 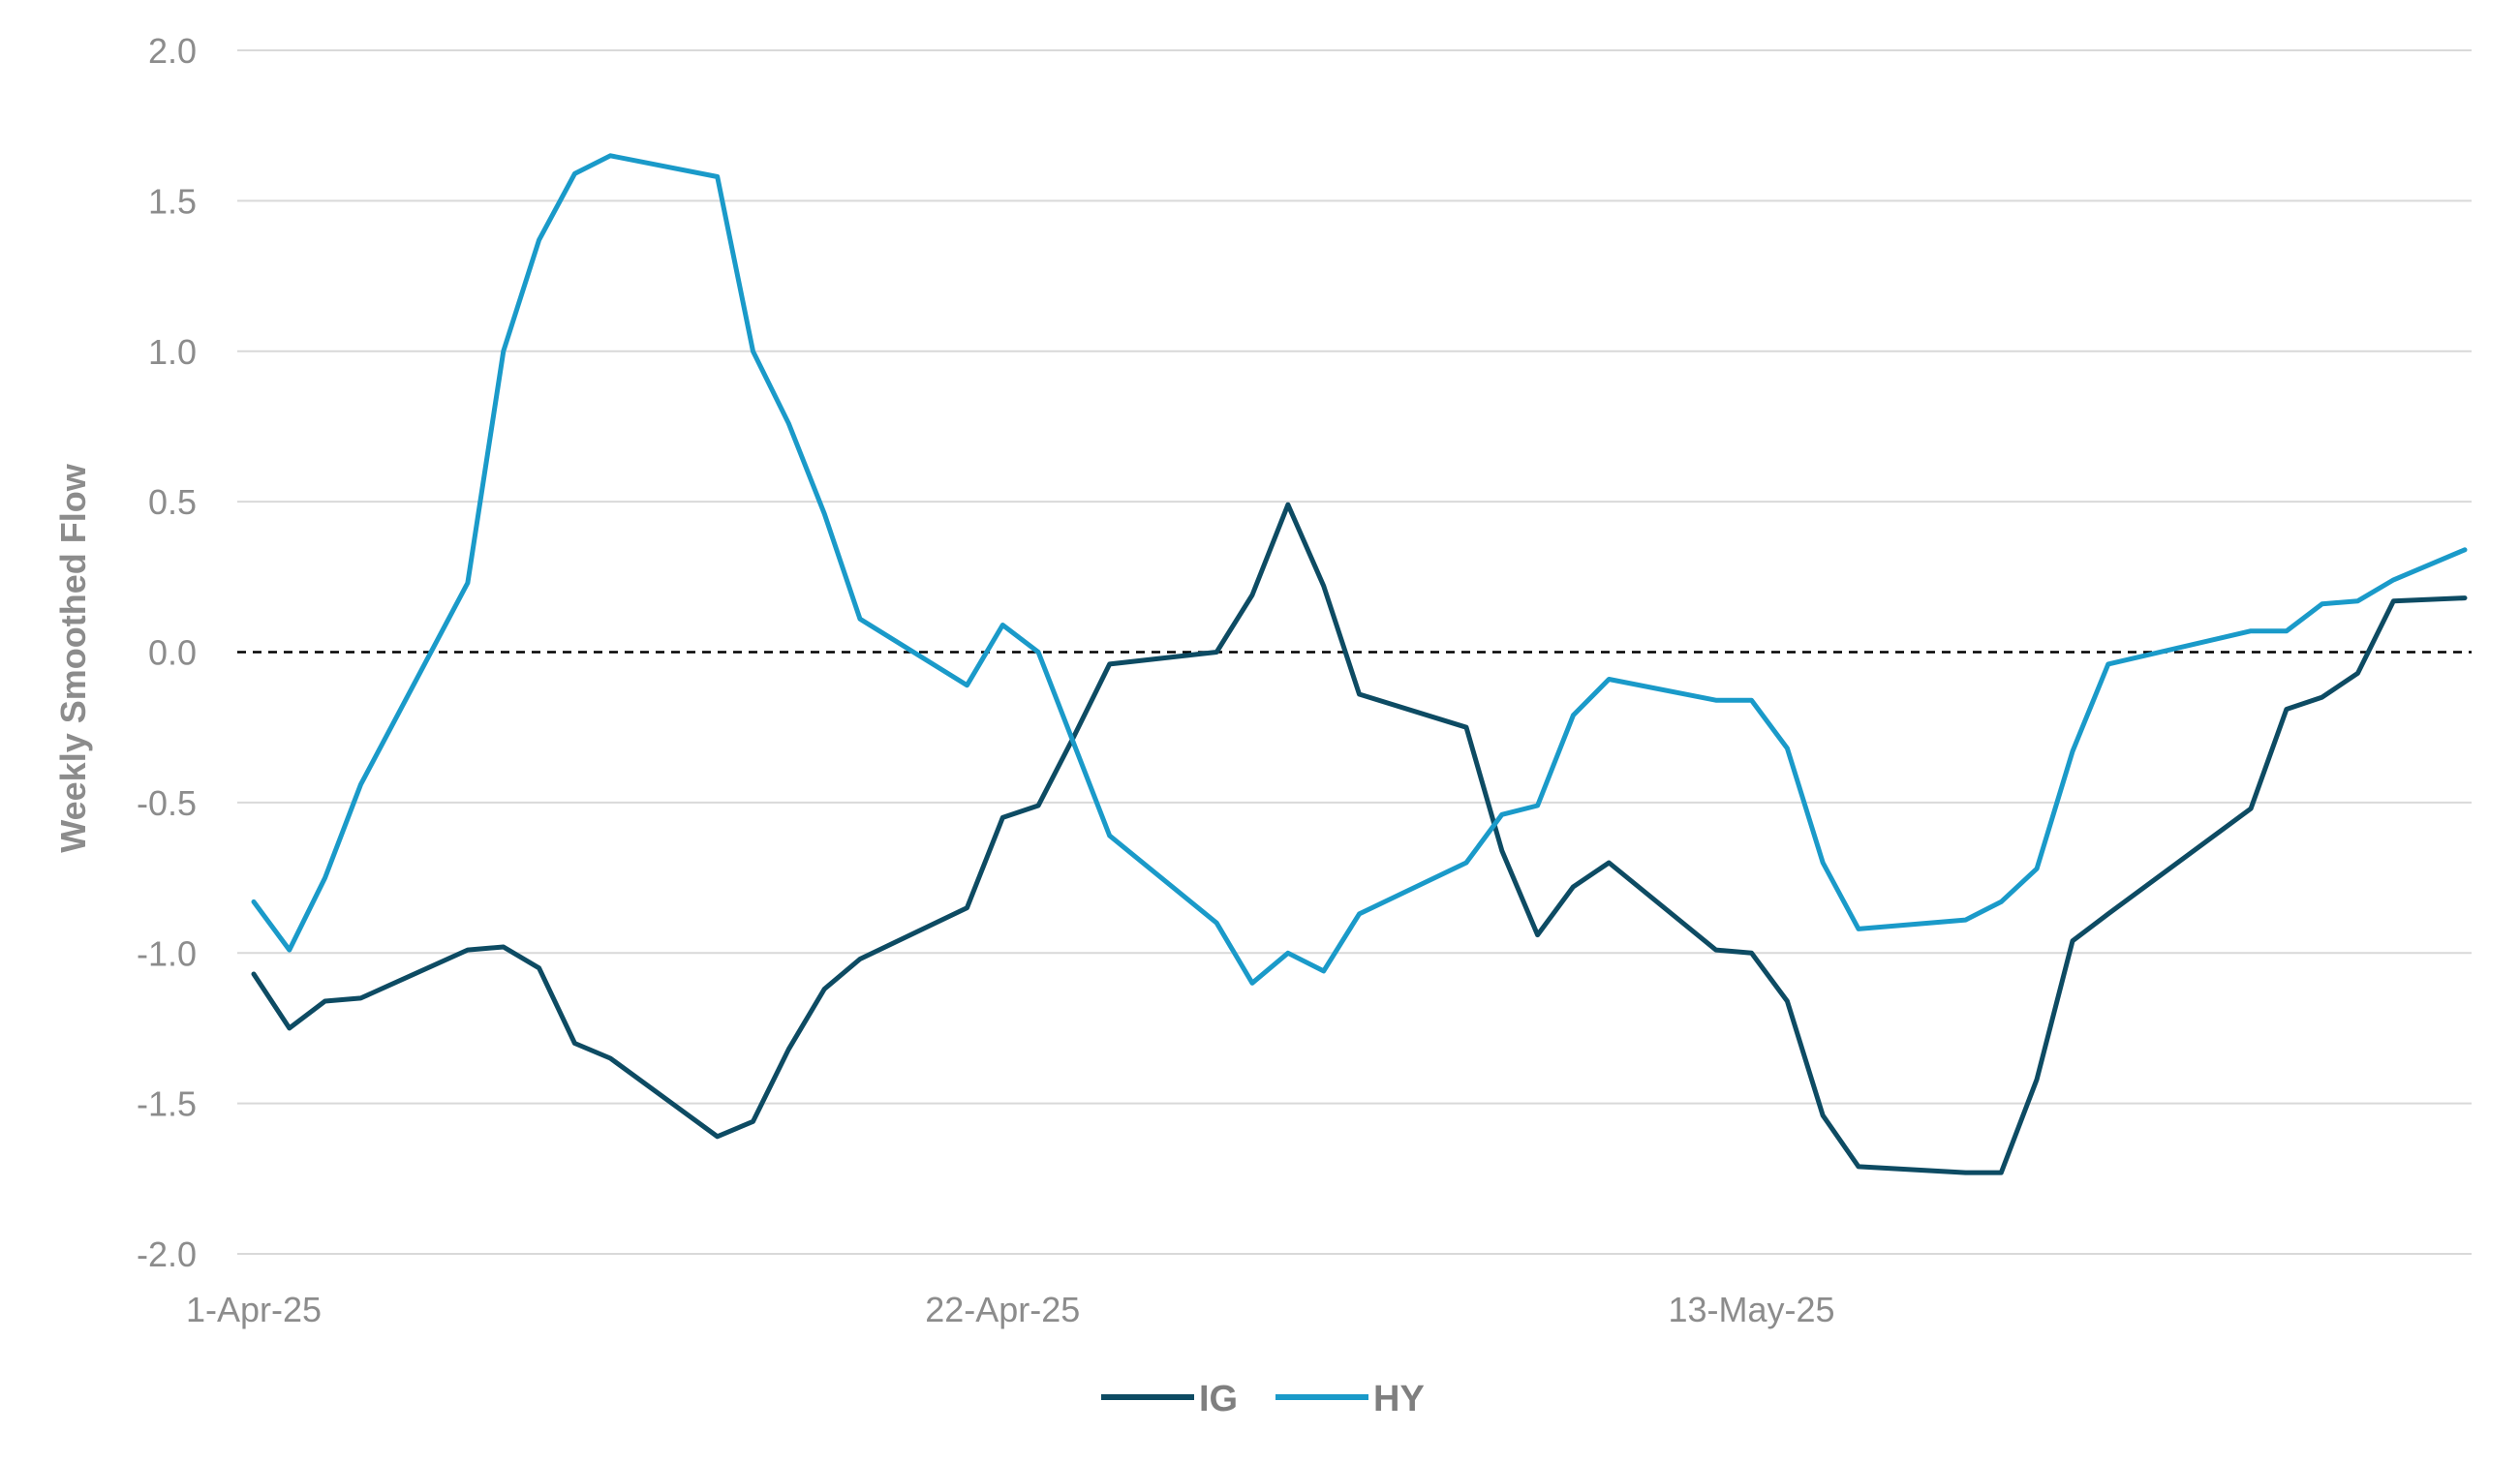 I want to click on legend-item-hy: HY, so click(x=1350, y=1399).